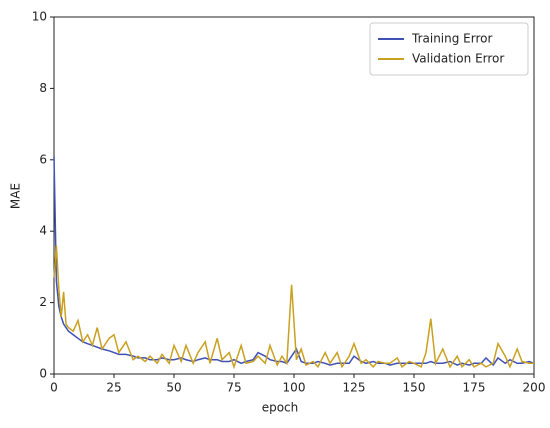 The image size is (550, 428). What do you see at coordinates (16, 196) in the screenshot?
I see `y-axis-label: MAE` at bounding box center [16, 196].